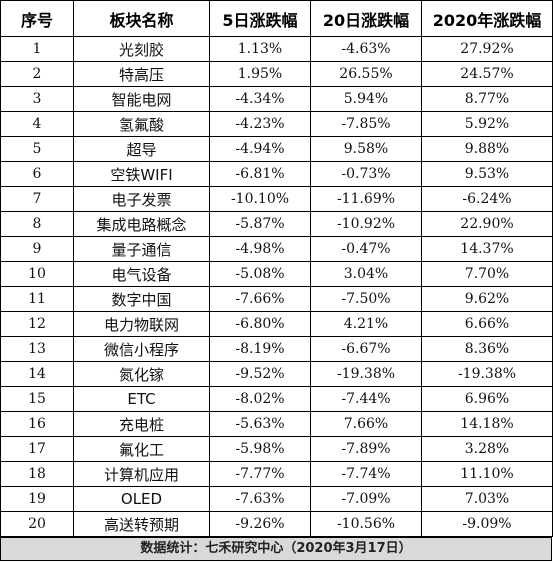 The width and height of the screenshot is (553, 562). I want to click on cell-sector-name: 氢氟酸, so click(141, 124).